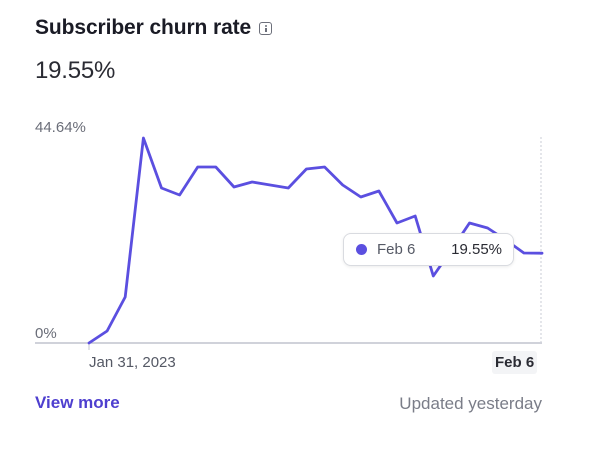 The height and width of the screenshot is (464, 600). What do you see at coordinates (132, 362) in the screenshot?
I see `x-axis-start-label: Jan 31, 2023` at bounding box center [132, 362].